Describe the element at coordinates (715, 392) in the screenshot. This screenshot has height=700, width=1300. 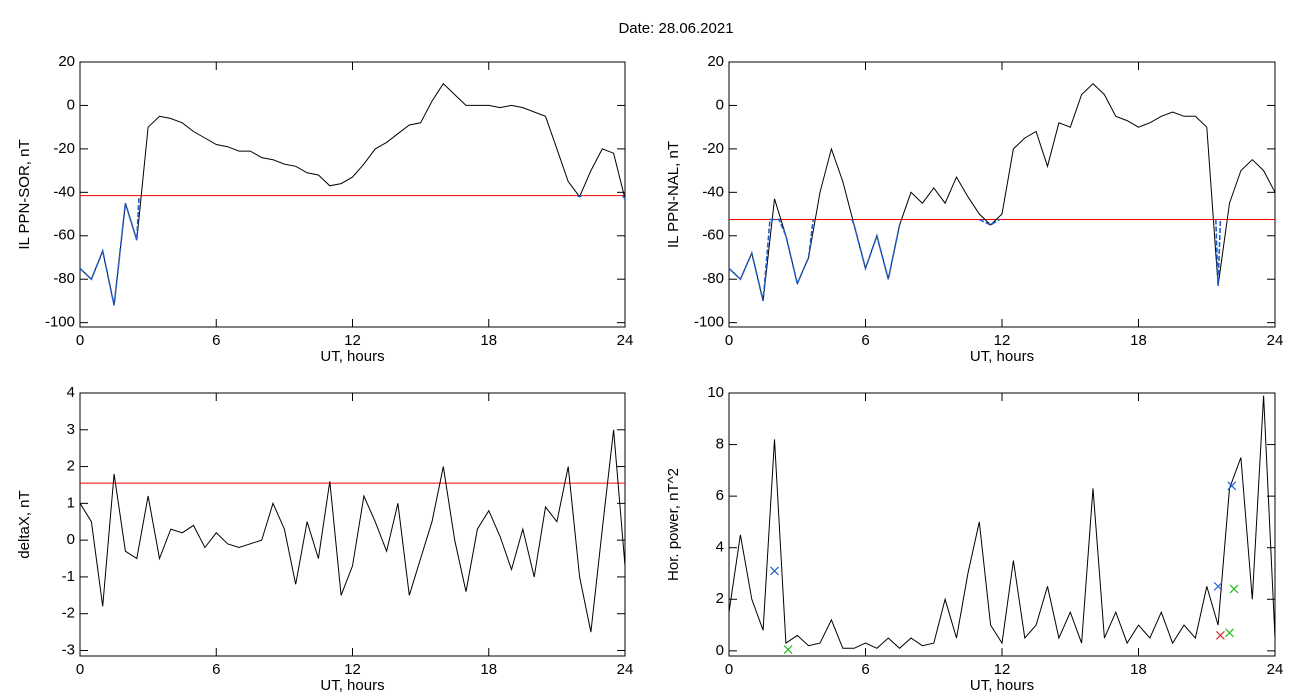
I see `y-tick-label: 10` at that location.